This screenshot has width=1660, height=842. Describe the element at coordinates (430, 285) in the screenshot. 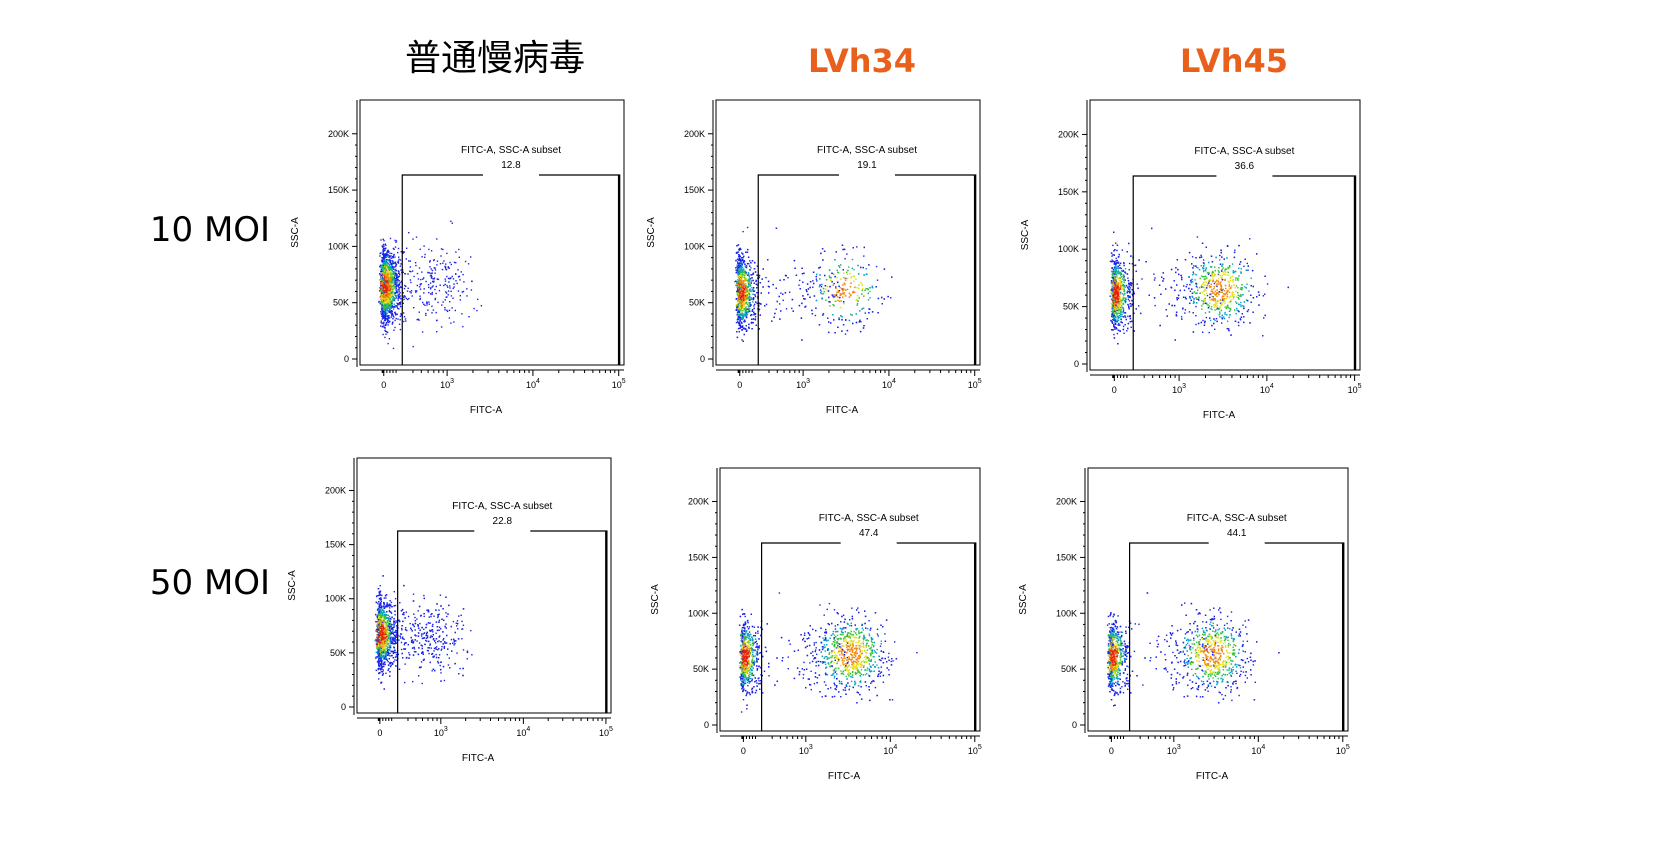

I see `event-dots` at that location.